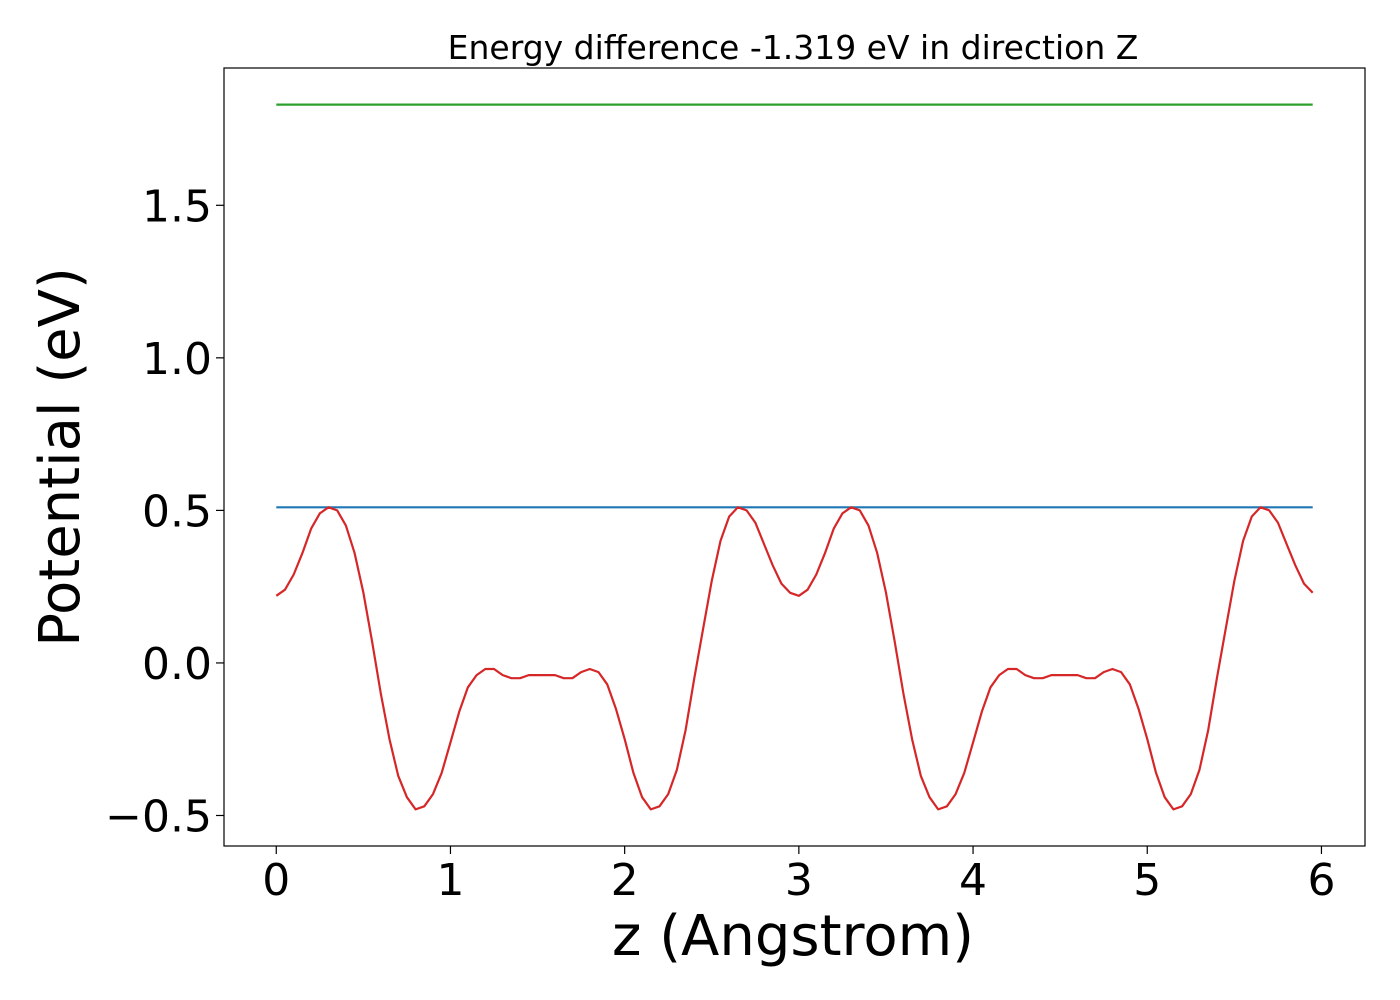 The height and width of the screenshot is (1000, 1400). Describe the element at coordinates (177, 359) in the screenshot. I see `y-tick-label-3: 1.0` at that location.